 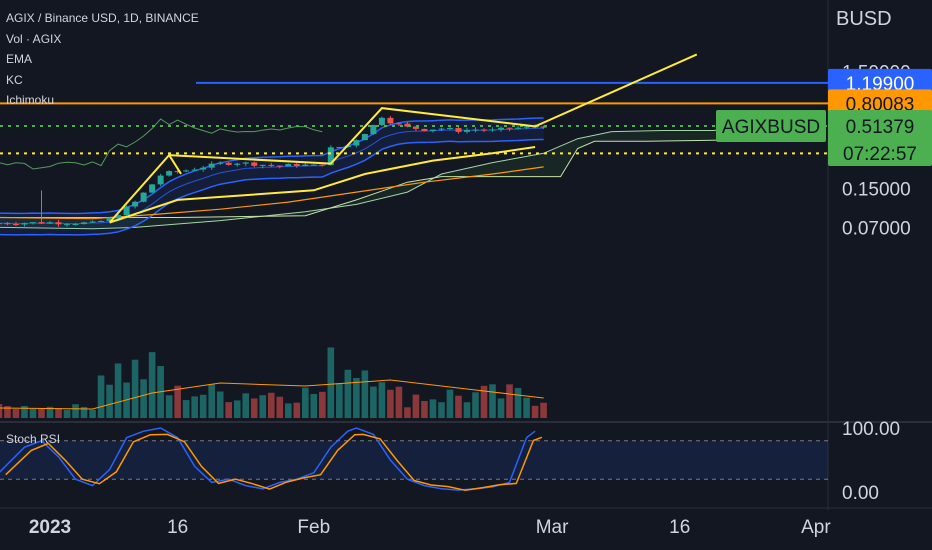 I want to click on volume-bars, so click(x=273, y=382).